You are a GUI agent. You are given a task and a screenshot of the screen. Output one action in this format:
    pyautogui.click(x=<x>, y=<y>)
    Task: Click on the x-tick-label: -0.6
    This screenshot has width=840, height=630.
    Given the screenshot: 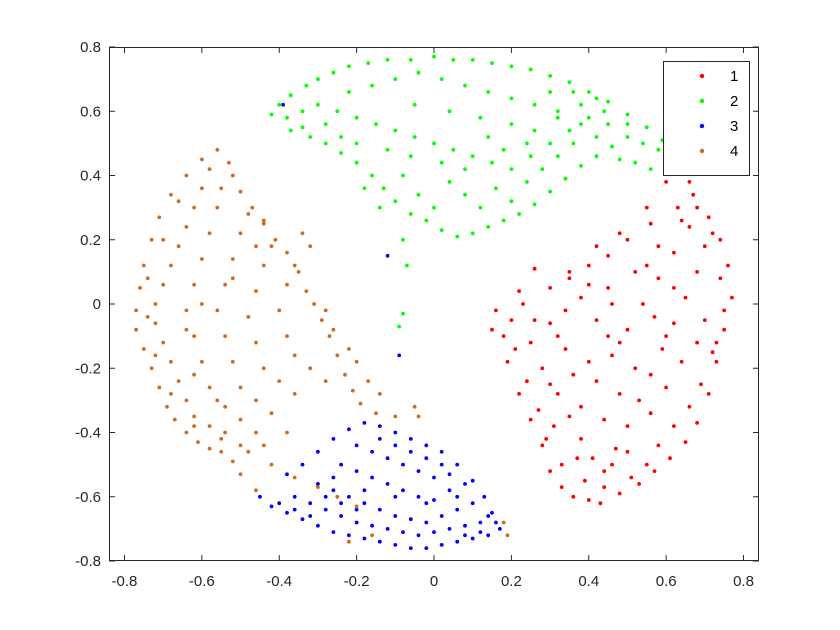 What is the action you would take?
    pyautogui.click(x=202, y=581)
    